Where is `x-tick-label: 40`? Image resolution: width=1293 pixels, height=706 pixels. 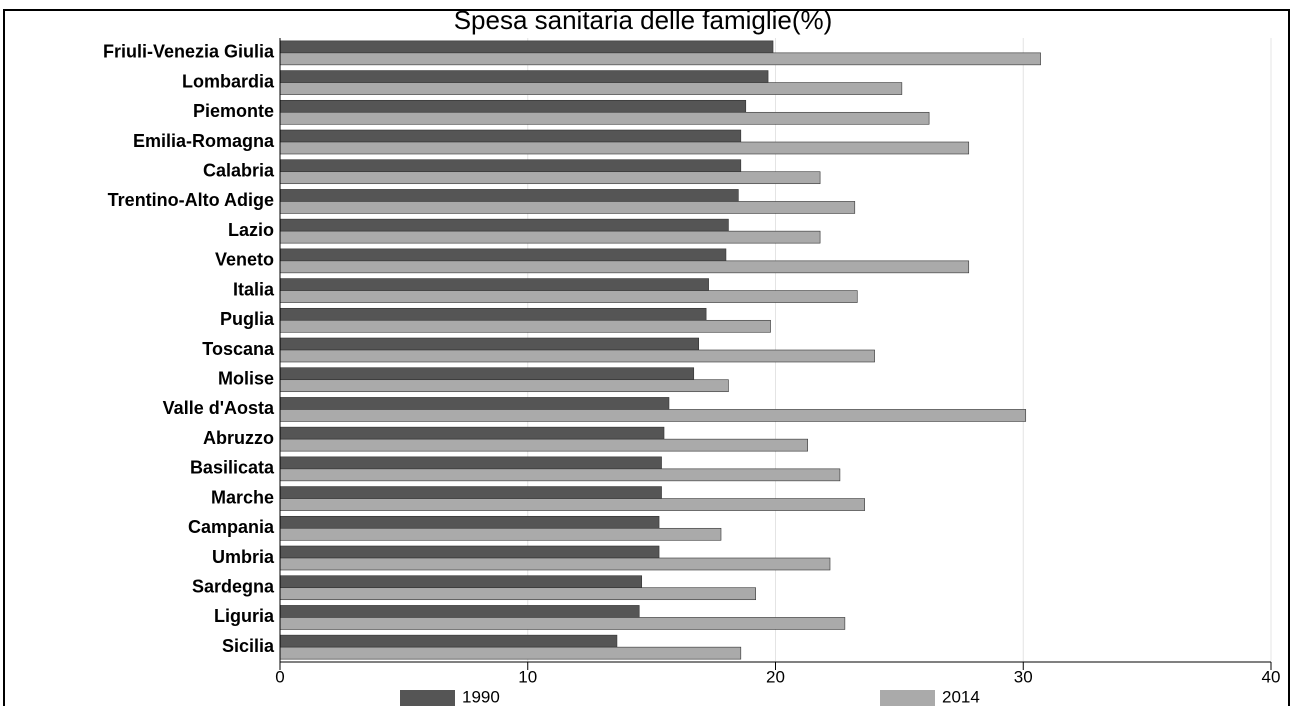
x-tick-label: 40 is located at coordinates (1271, 676).